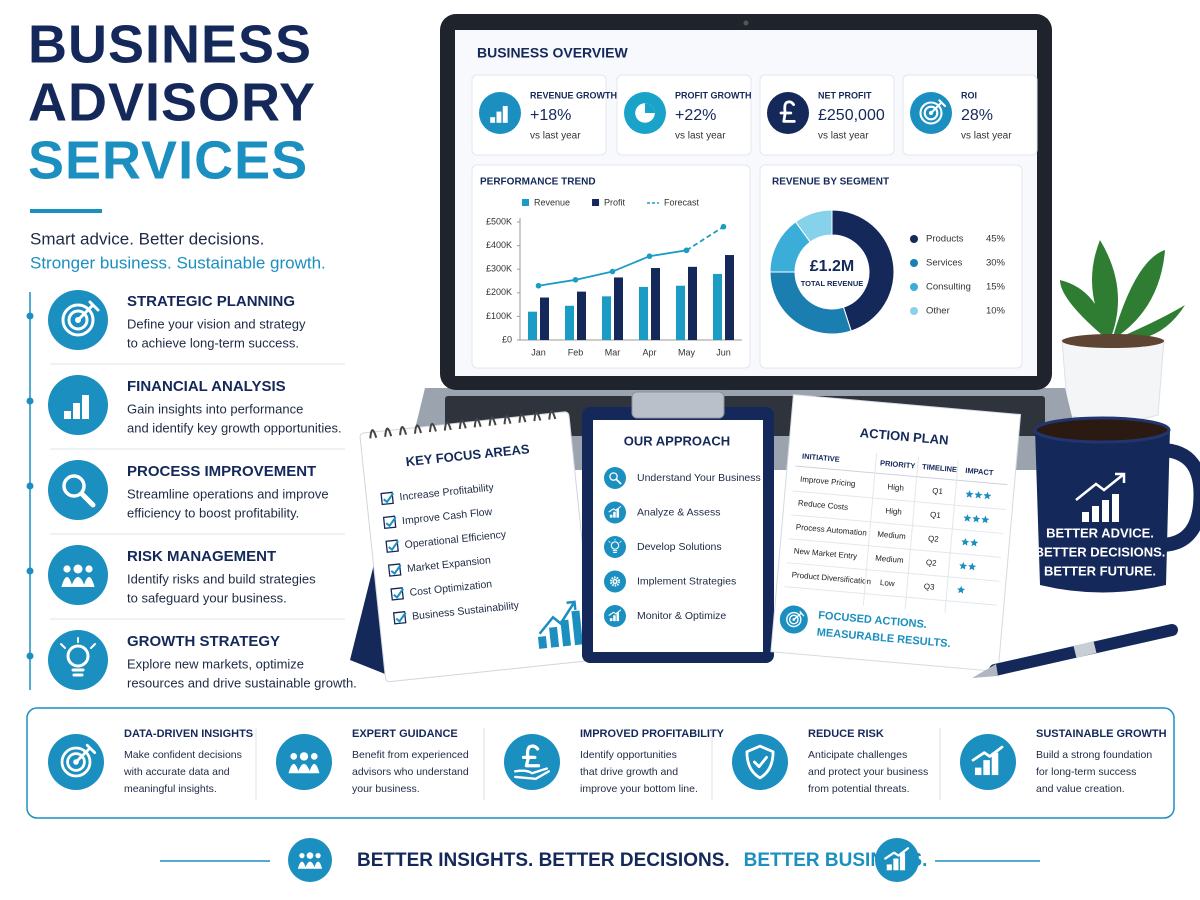 The image size is (1200, 900). Describe the element at coordinates (914, 239) in the screenshot. I see `legend-dot` at that location.